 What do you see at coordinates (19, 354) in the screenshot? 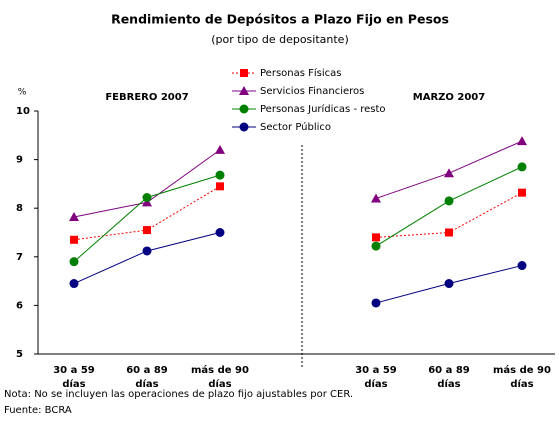
I see `y-tick-label: 5` at bounding box center [19, 354].